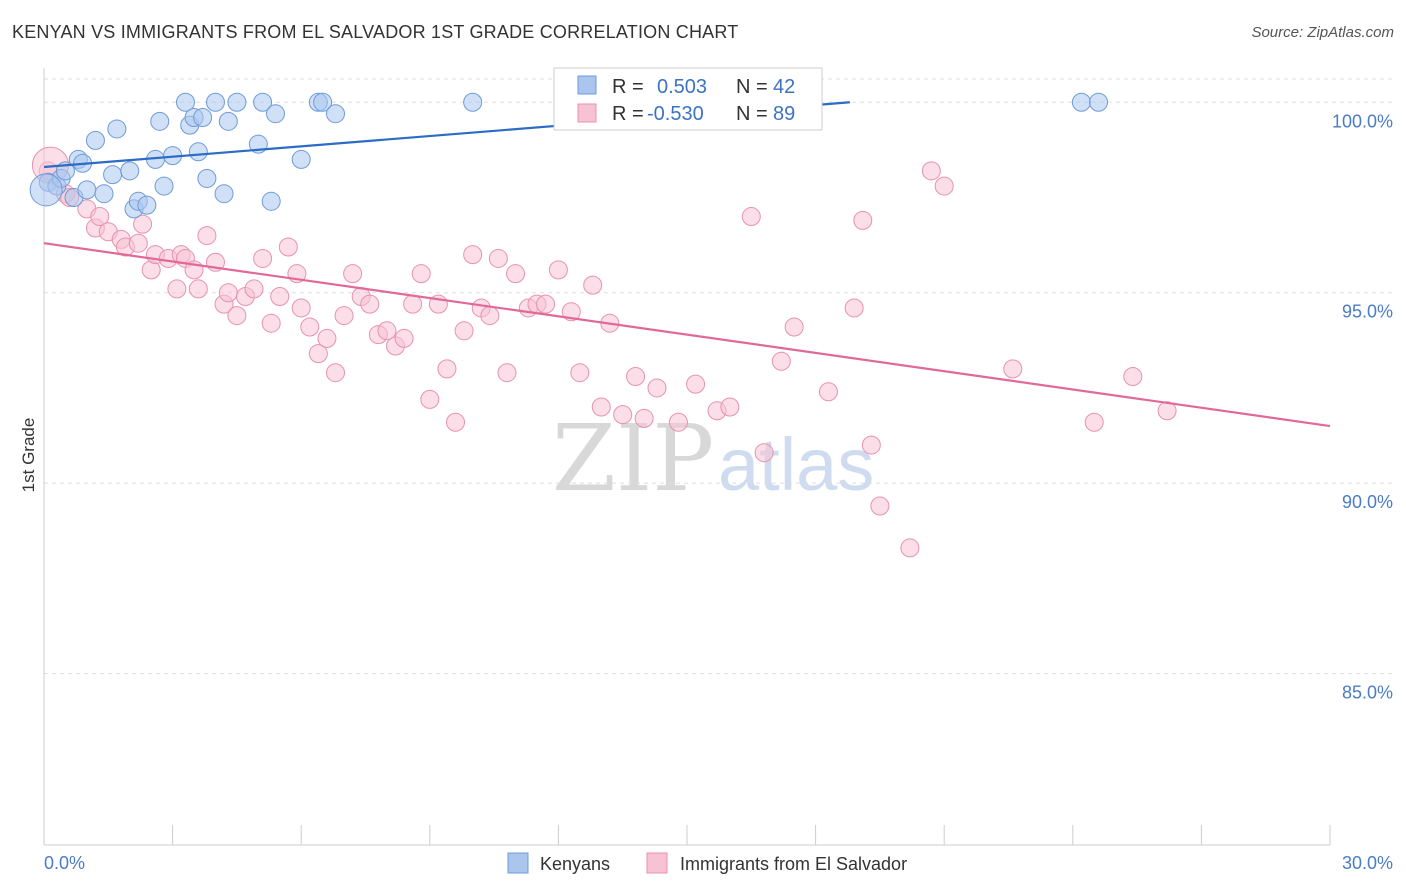 This screenshot has width=1406, height=892. What do you see at coordinates (752, 87) in the screenshot?
I see `legend-n-label-1: N =` at bounding box center [752, 87].